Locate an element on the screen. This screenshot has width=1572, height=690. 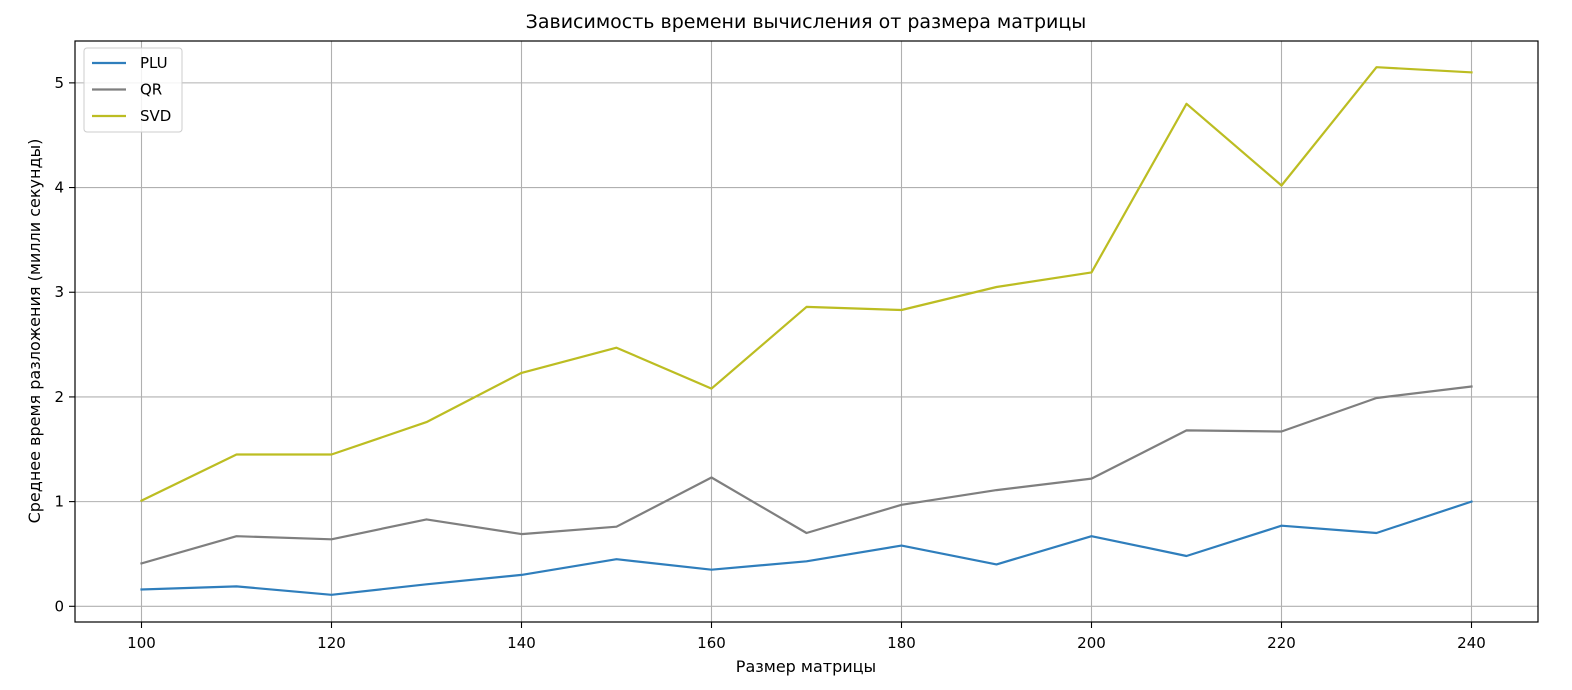
series-line-plu is located at coordinates (806, 548).